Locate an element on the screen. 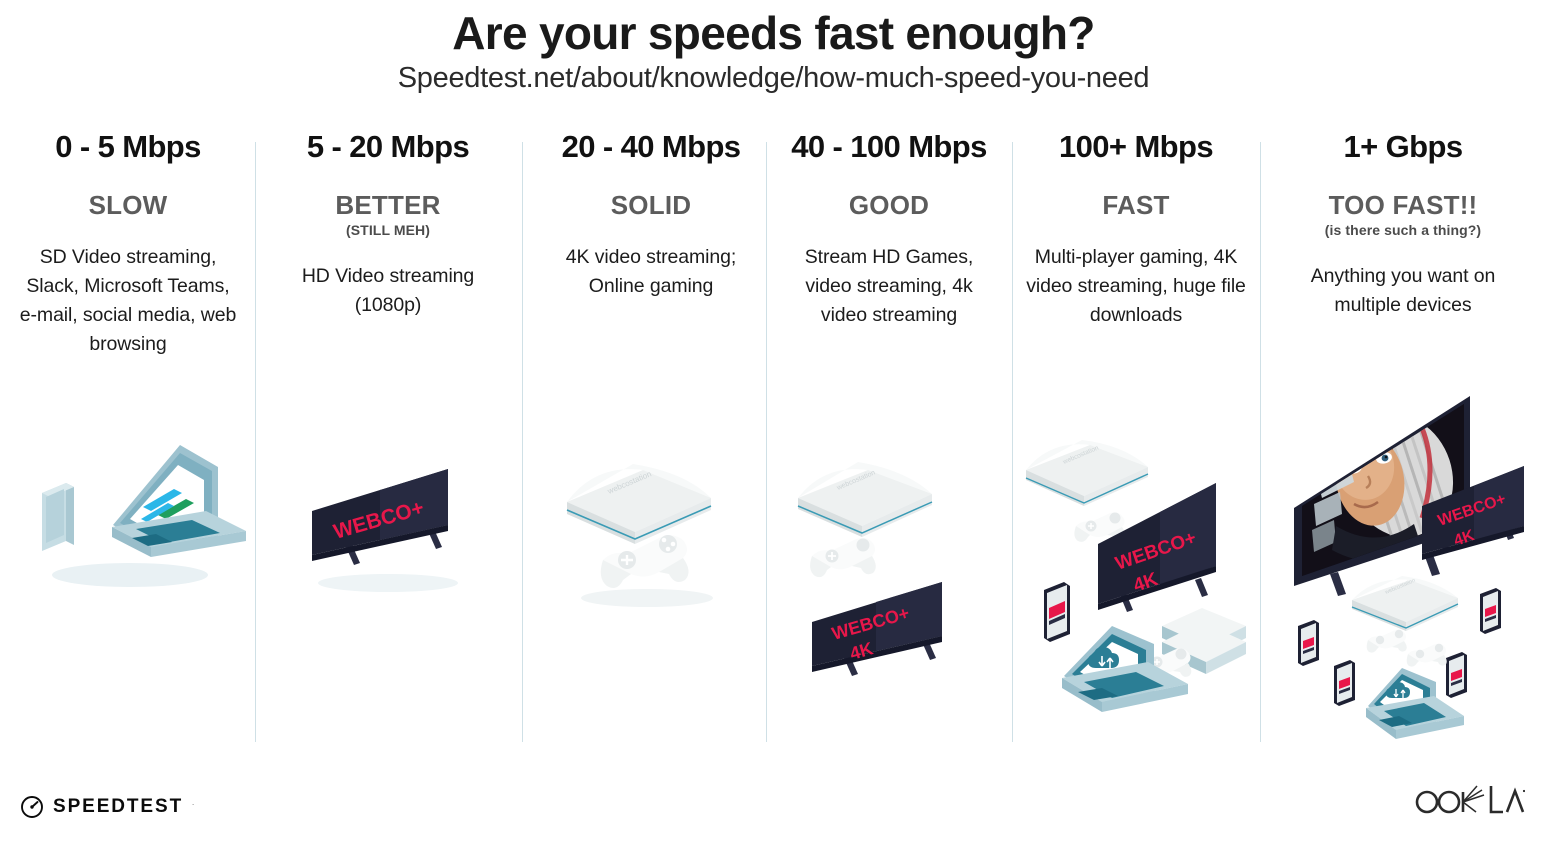 This screenshot has height=843, width=1547. device-illustration-console-gamepad-tv: webcostation is located at coordinates (889, 592).